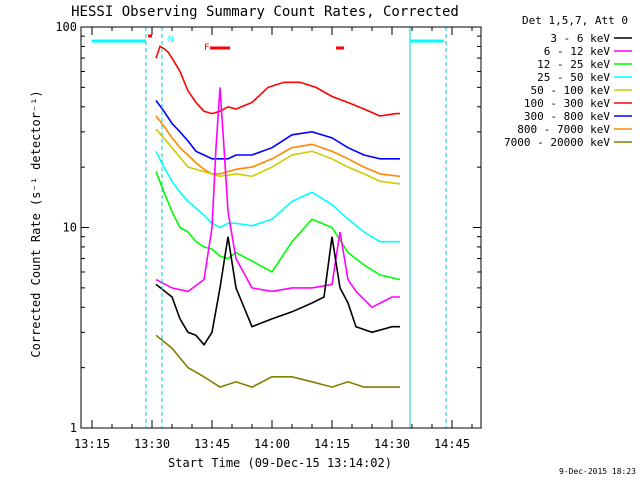 Image resolution: width=640 pixels, height=480 pixels. Describe the element at coordinates (152, 444) in the screenshot. I see `x-tick-label-1: 13:30` at that location.